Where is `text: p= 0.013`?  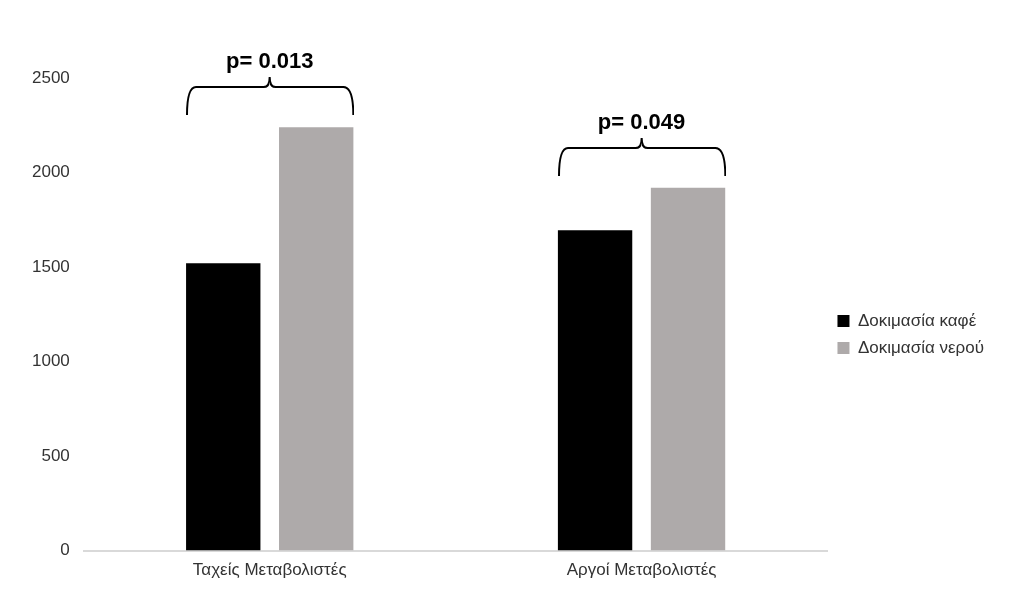
text: p= 0.013 is located at coordinates (270, 61).